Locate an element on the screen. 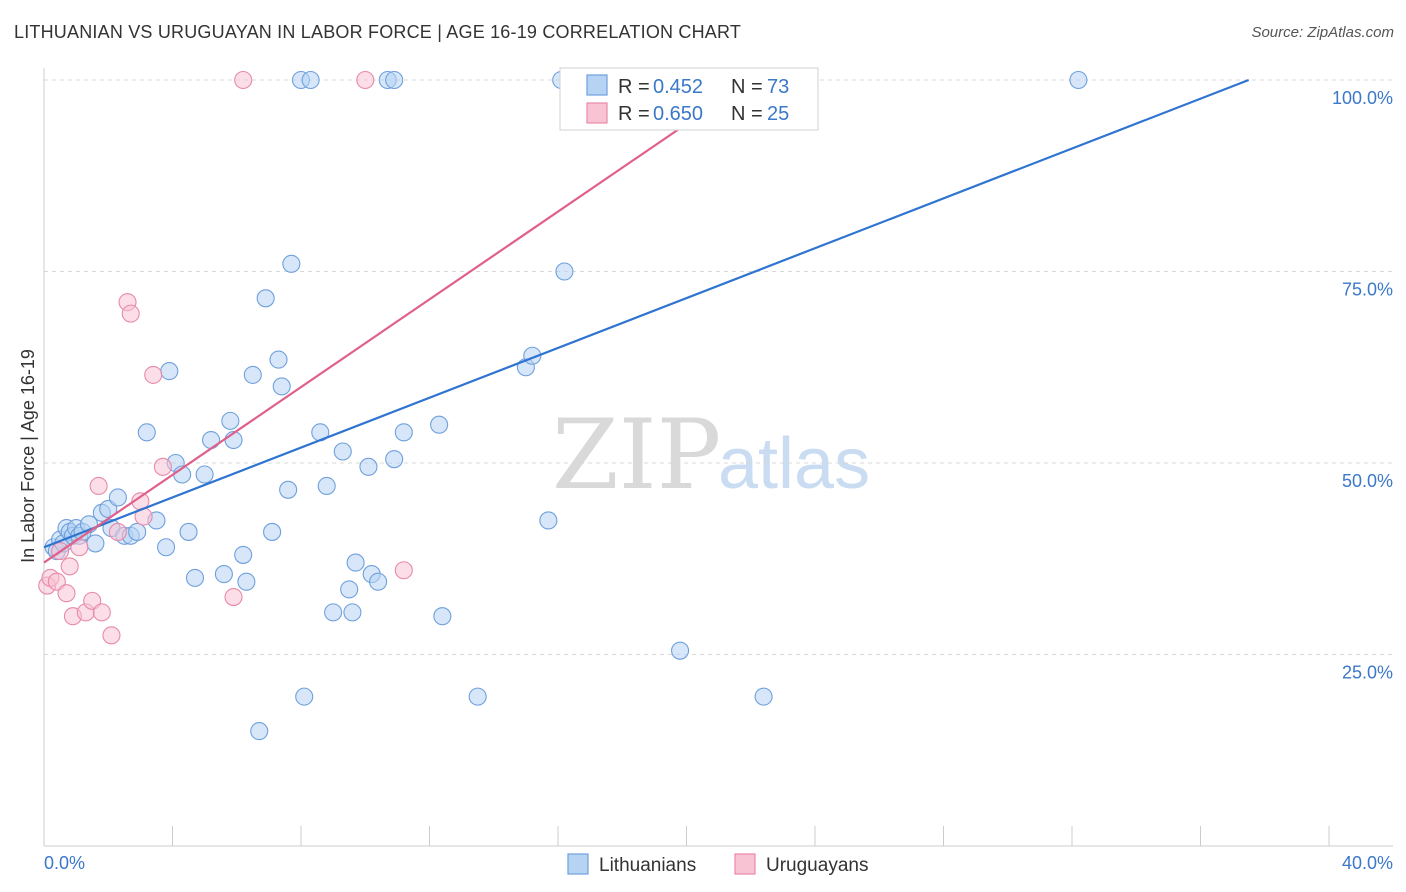 This screenshot has height=892, width=1406. y-tick-label: 25.0% is located at coordinates (1367, 673).